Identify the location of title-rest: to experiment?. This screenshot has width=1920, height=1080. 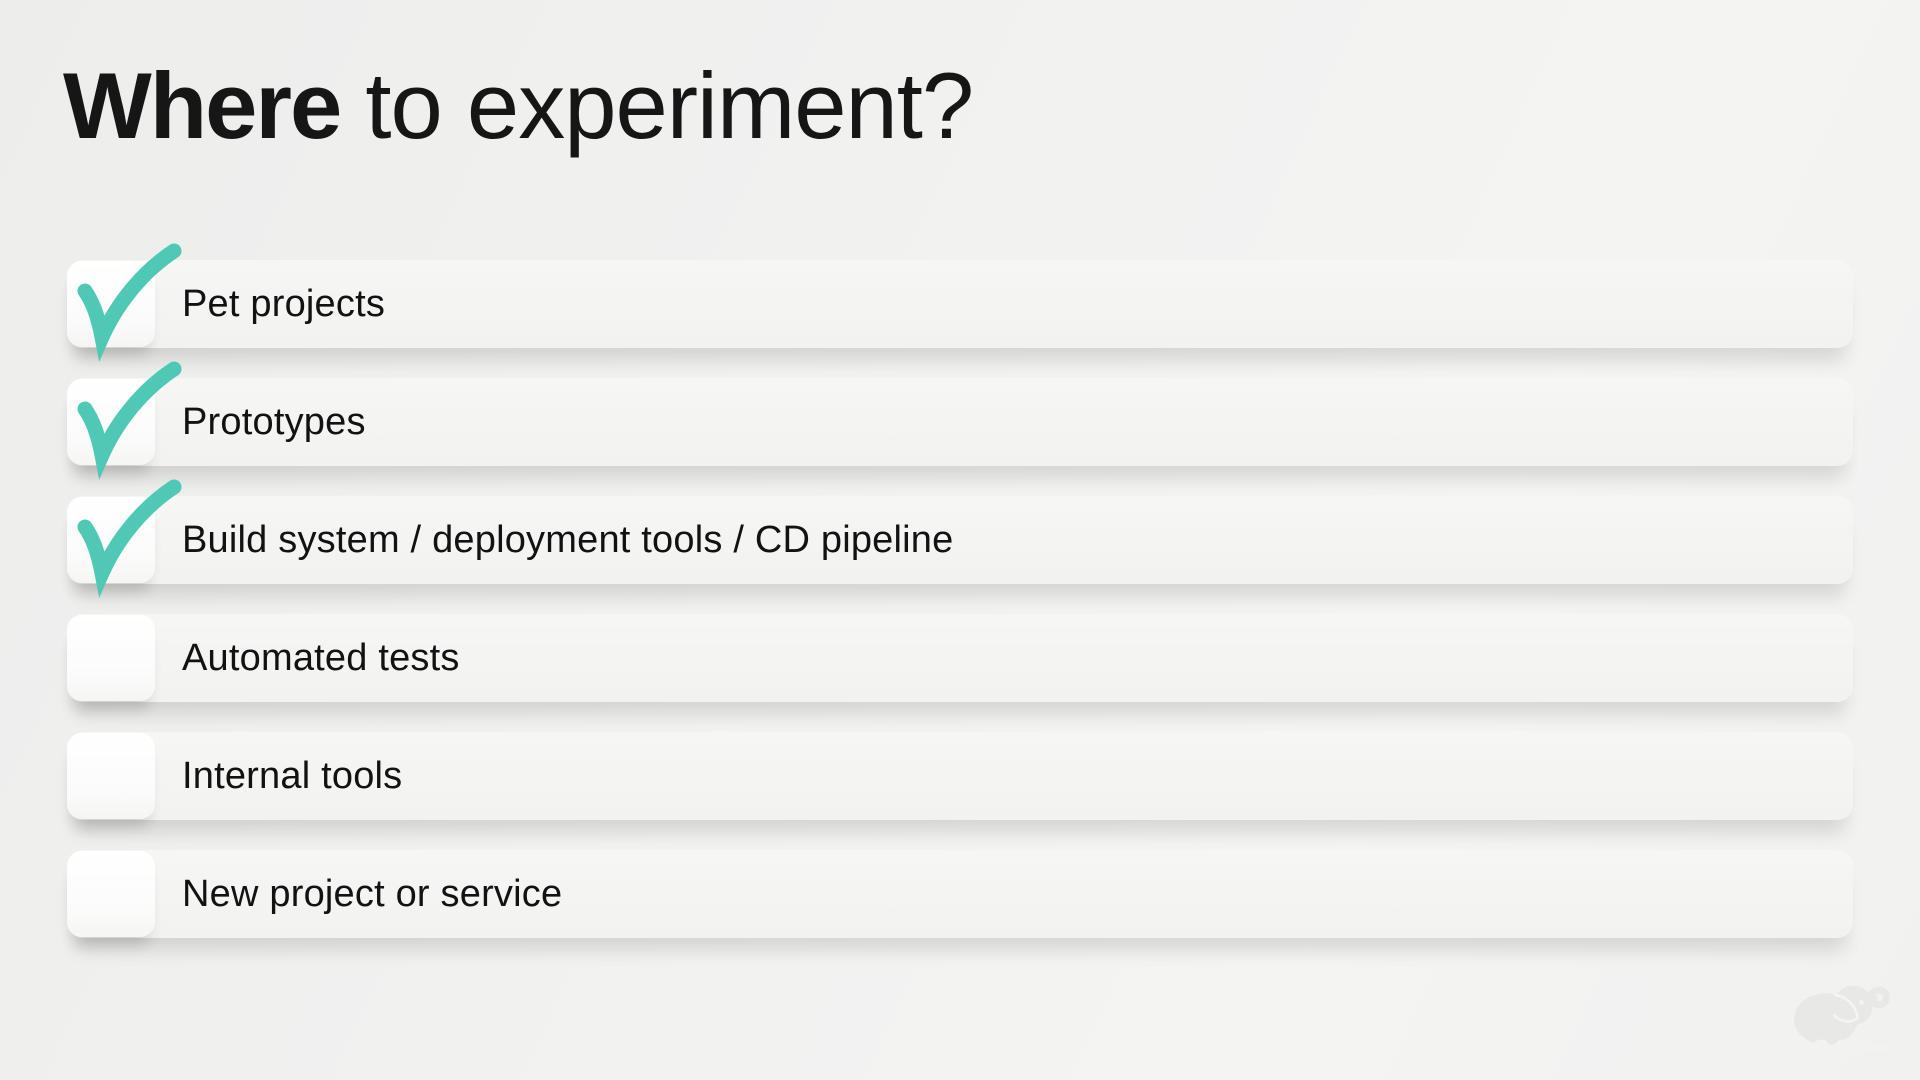
(669, 105).